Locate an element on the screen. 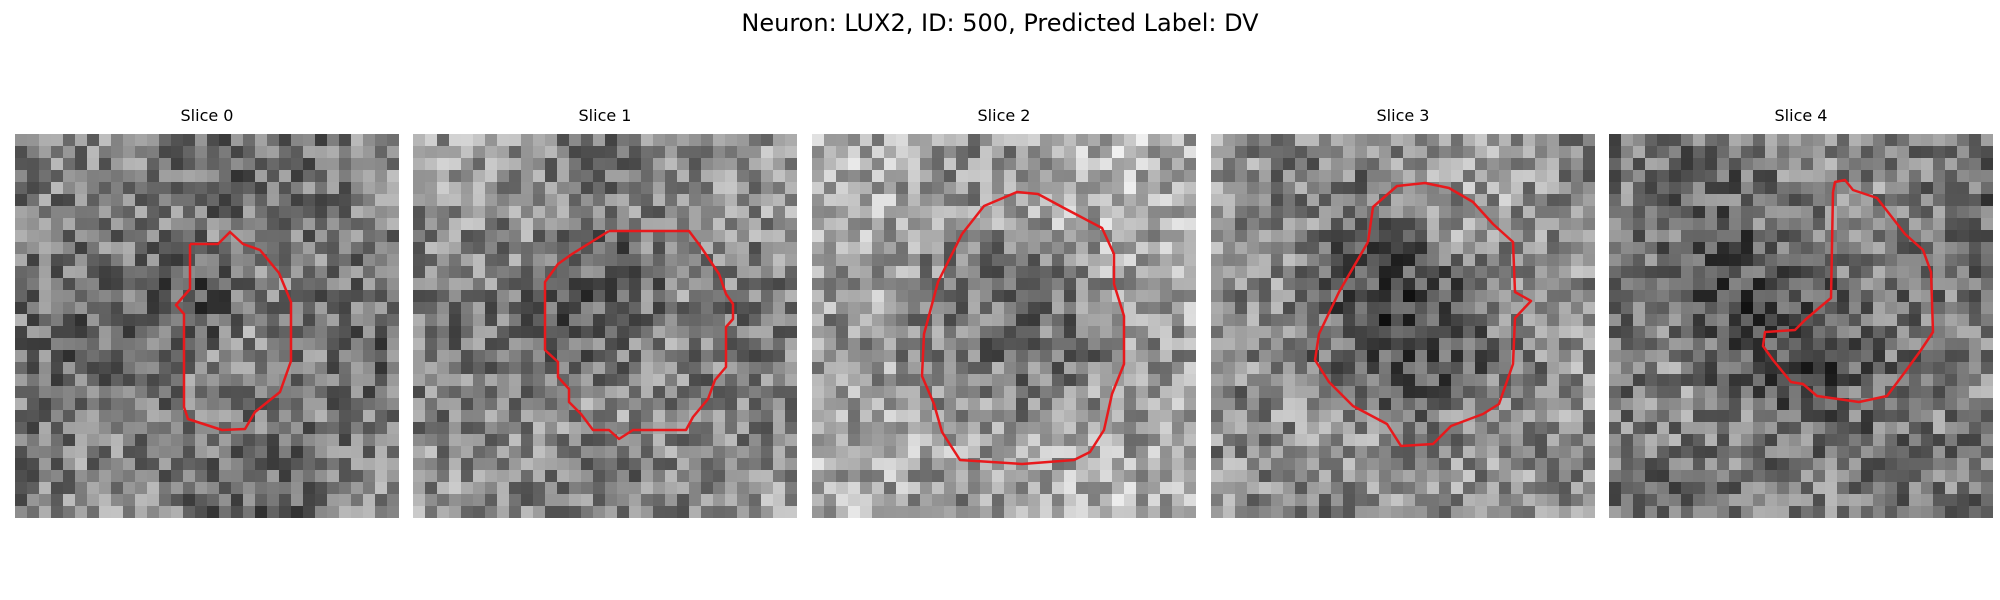 This screenshot has width=2000, height=600. slice-panel-3: Slice 3 is located at coordinates (1403, 312).